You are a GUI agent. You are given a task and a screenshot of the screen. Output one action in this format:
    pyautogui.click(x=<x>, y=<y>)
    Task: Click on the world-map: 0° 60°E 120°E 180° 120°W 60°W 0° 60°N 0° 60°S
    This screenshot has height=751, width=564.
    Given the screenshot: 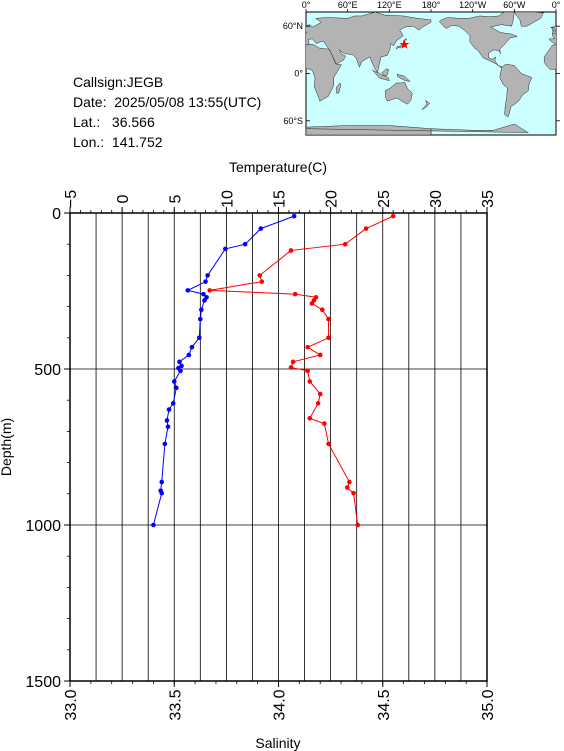 What is the action you would take?
    pyautogui.click(x=422, y=68)
    